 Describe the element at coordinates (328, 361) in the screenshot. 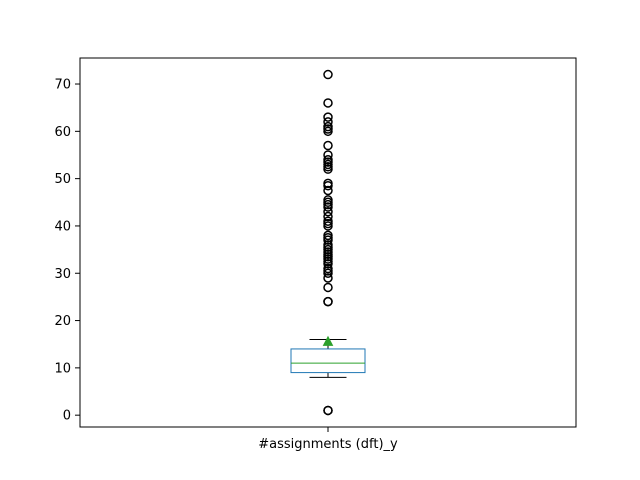

I see `iqr-box` at that location.